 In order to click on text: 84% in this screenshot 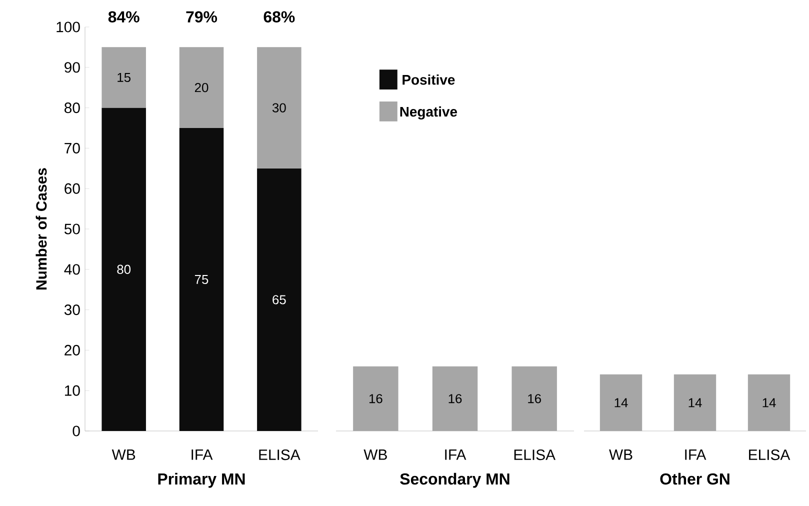, I will do `click(124, 16)`.